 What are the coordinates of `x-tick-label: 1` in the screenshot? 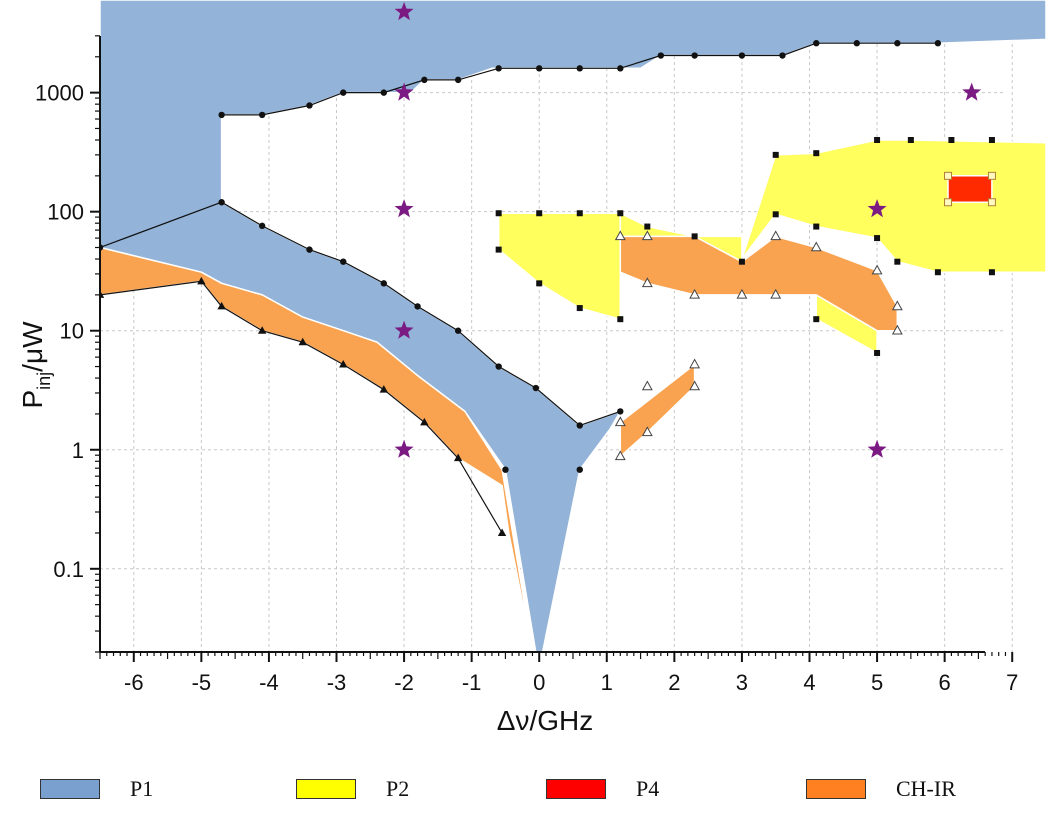 It's located at (607, 682).